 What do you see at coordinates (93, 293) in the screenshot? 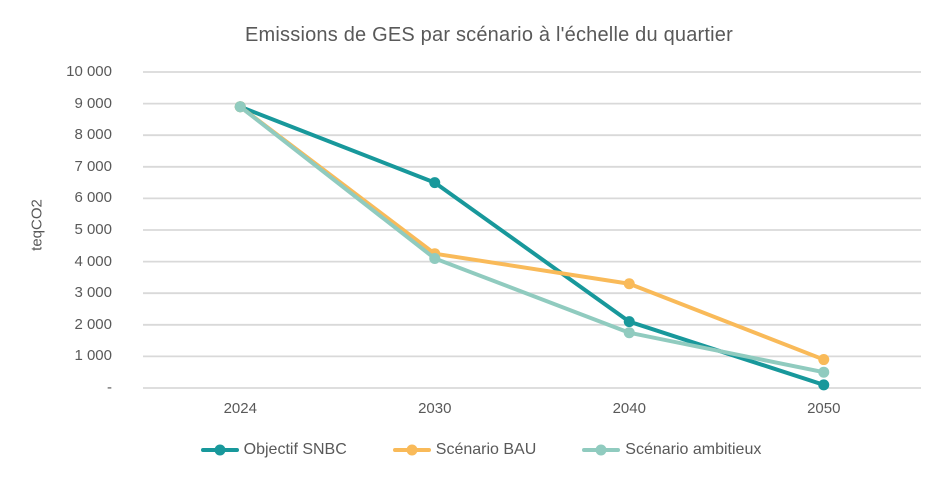
I see `y-tick-label: 3 000` at bounding box center [93, 293].